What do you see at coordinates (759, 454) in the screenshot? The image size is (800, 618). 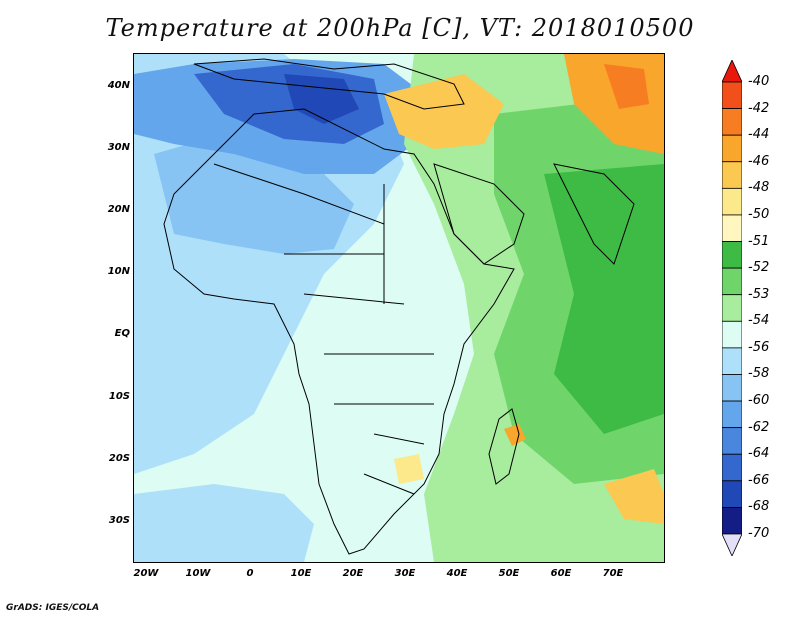 I see `colorbar-label: -64` at bounding box center [759, 454].